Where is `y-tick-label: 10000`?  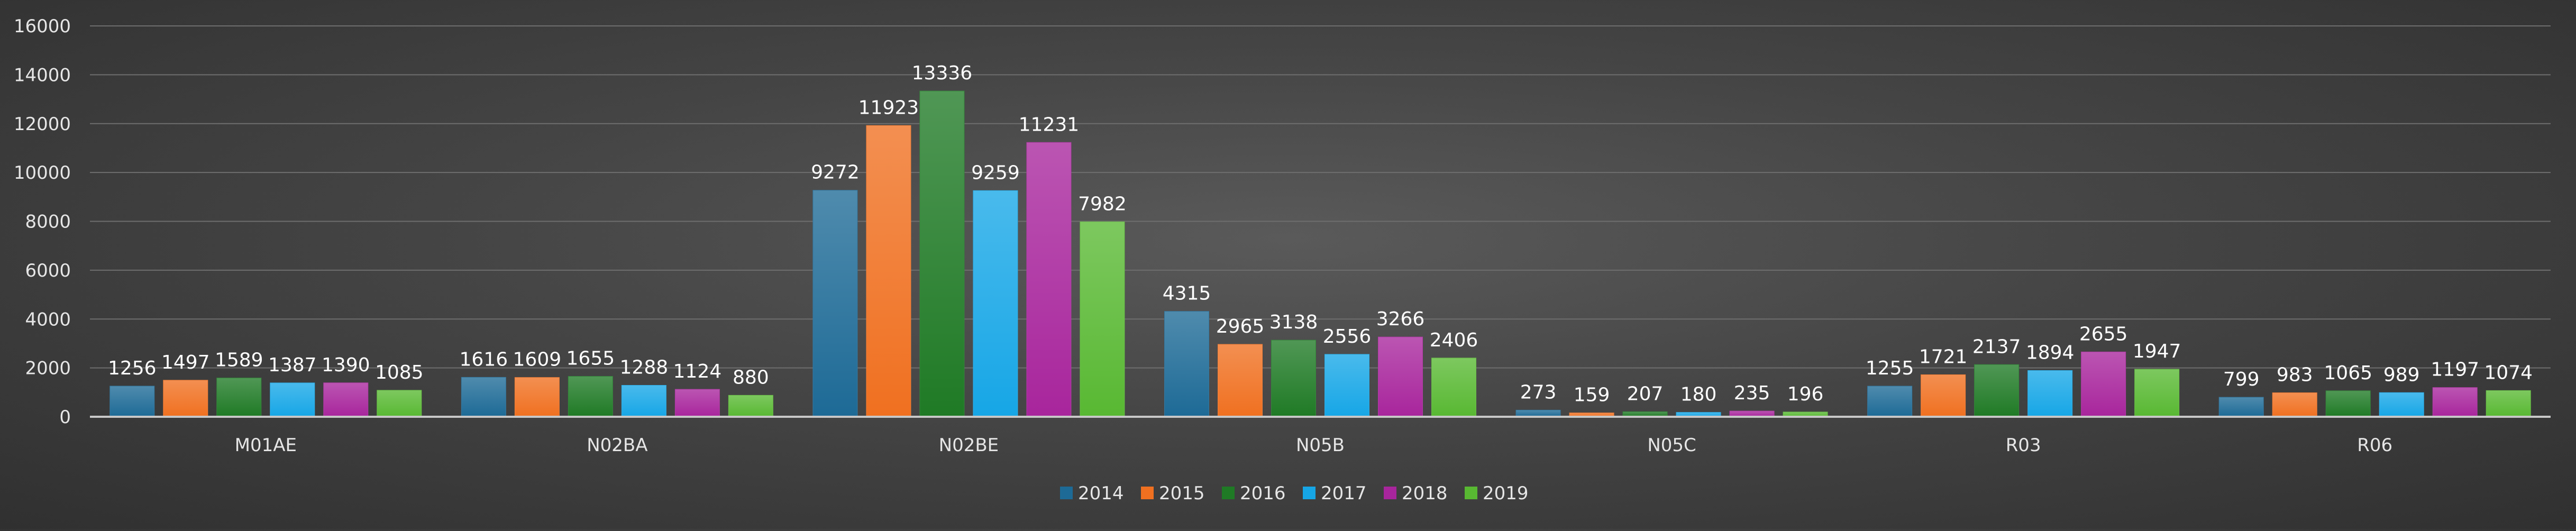
y-tick-label: 10000 is located at coordinates (42, 173).